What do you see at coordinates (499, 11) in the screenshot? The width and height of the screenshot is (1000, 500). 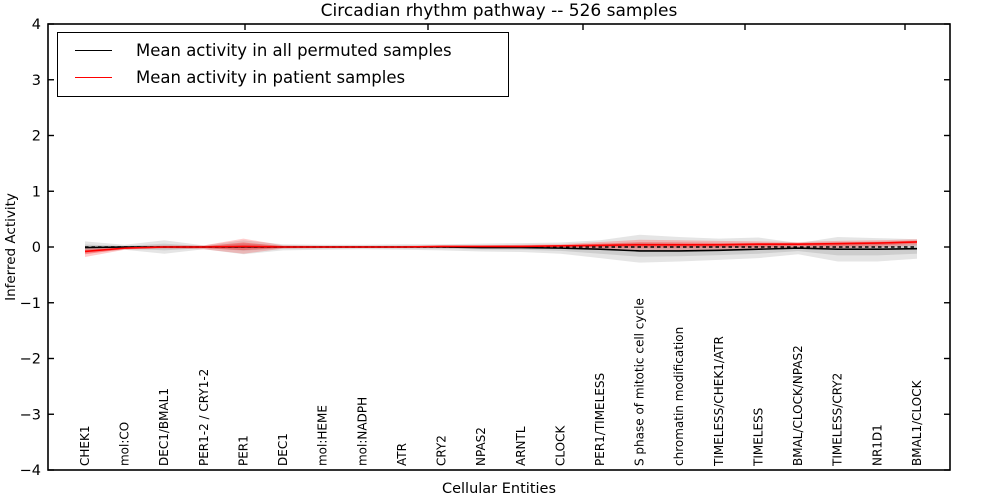 I see `chart-title: Circadian rhythm pathway -- 526 samples` at bounding box center [499, 11].